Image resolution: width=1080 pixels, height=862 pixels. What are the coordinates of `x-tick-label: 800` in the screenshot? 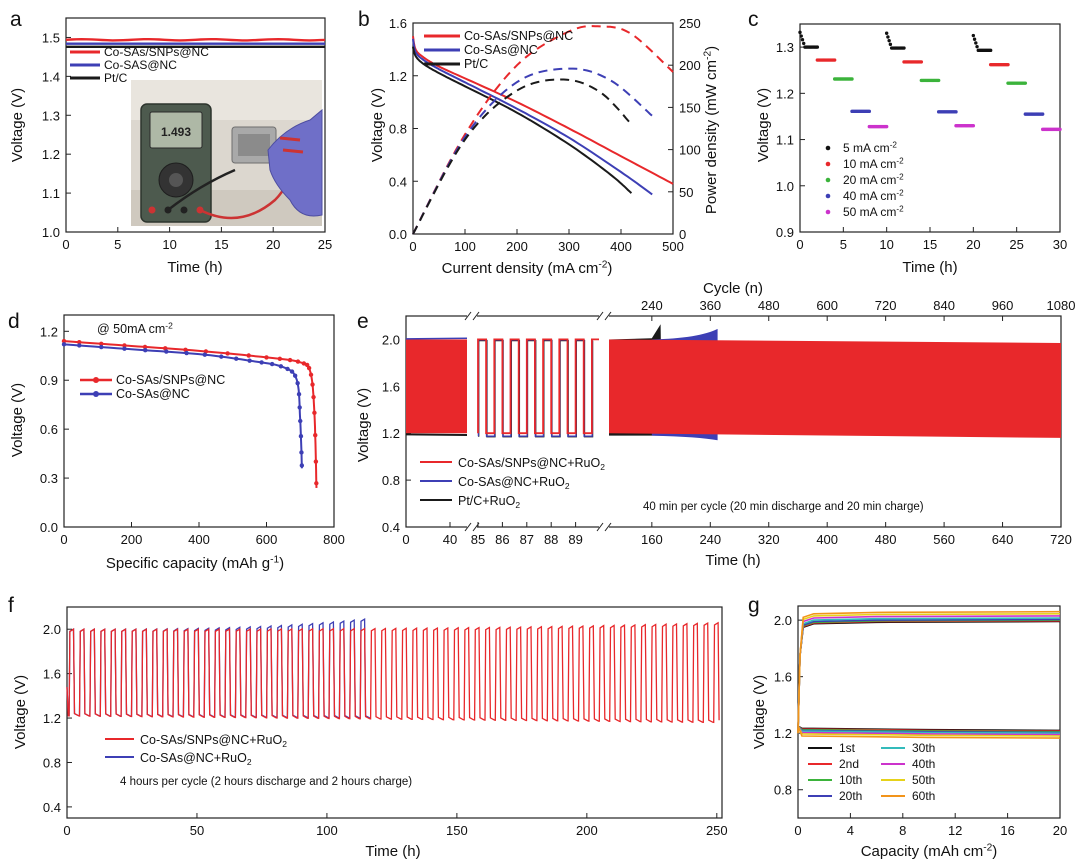 It's located at (334, 539).